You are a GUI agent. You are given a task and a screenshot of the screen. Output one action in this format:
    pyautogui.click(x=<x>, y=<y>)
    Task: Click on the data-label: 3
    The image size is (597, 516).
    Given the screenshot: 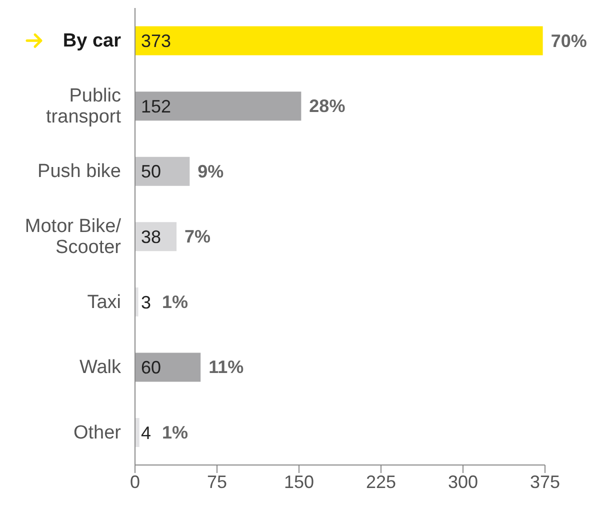 What is the action you would take?
    pyautogui.click(x=146, y=302)
    